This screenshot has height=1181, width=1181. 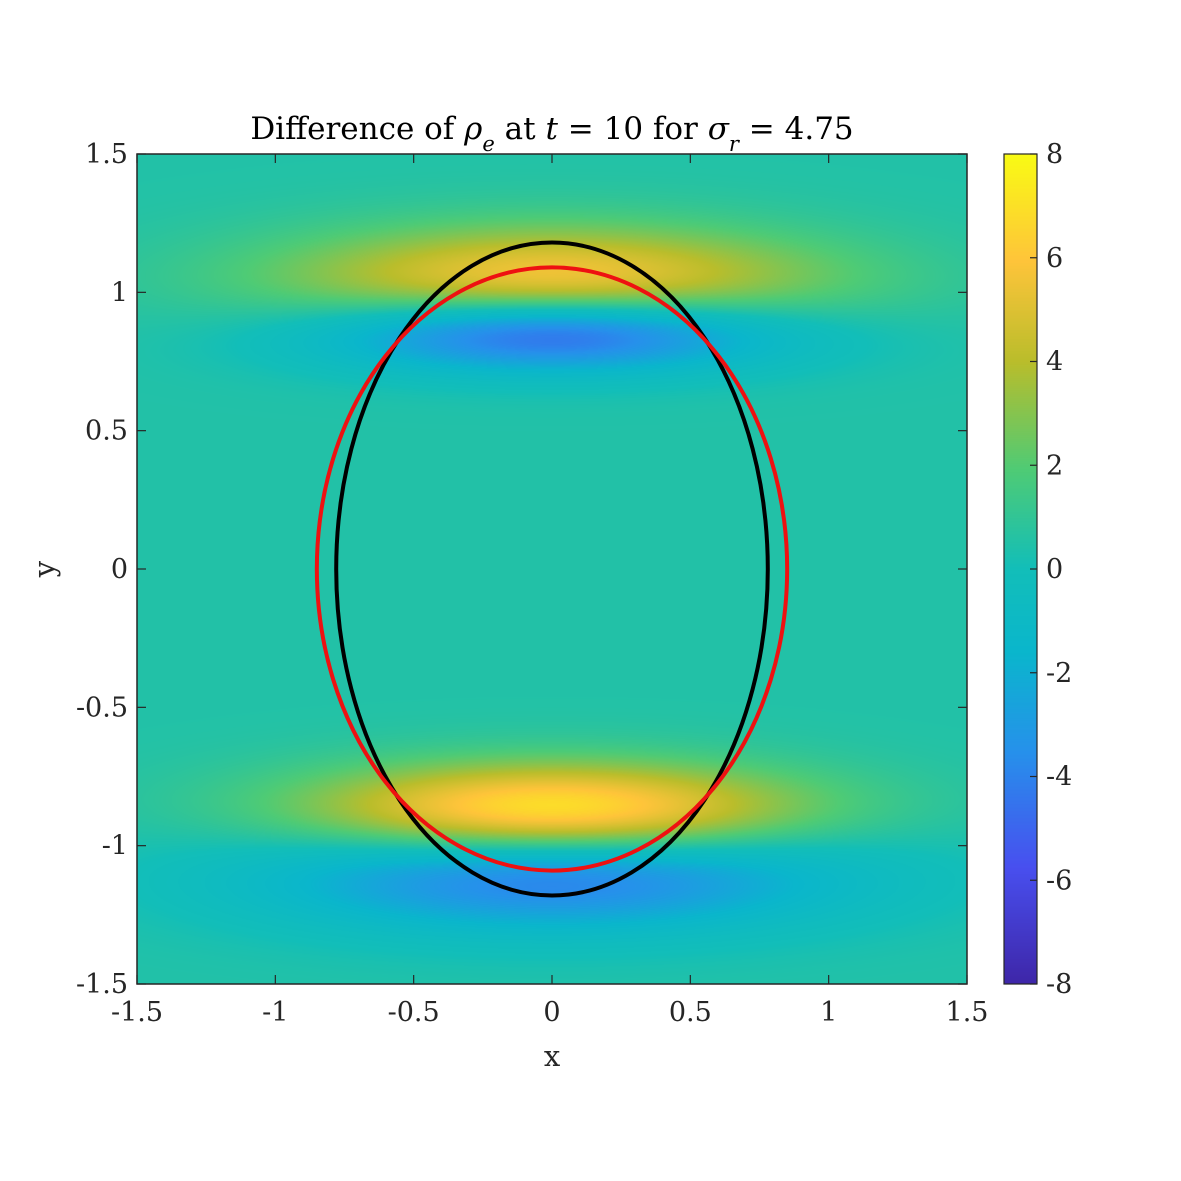 I want to click on colorbar-tick-label: 8, so click(x=1054, y=154).